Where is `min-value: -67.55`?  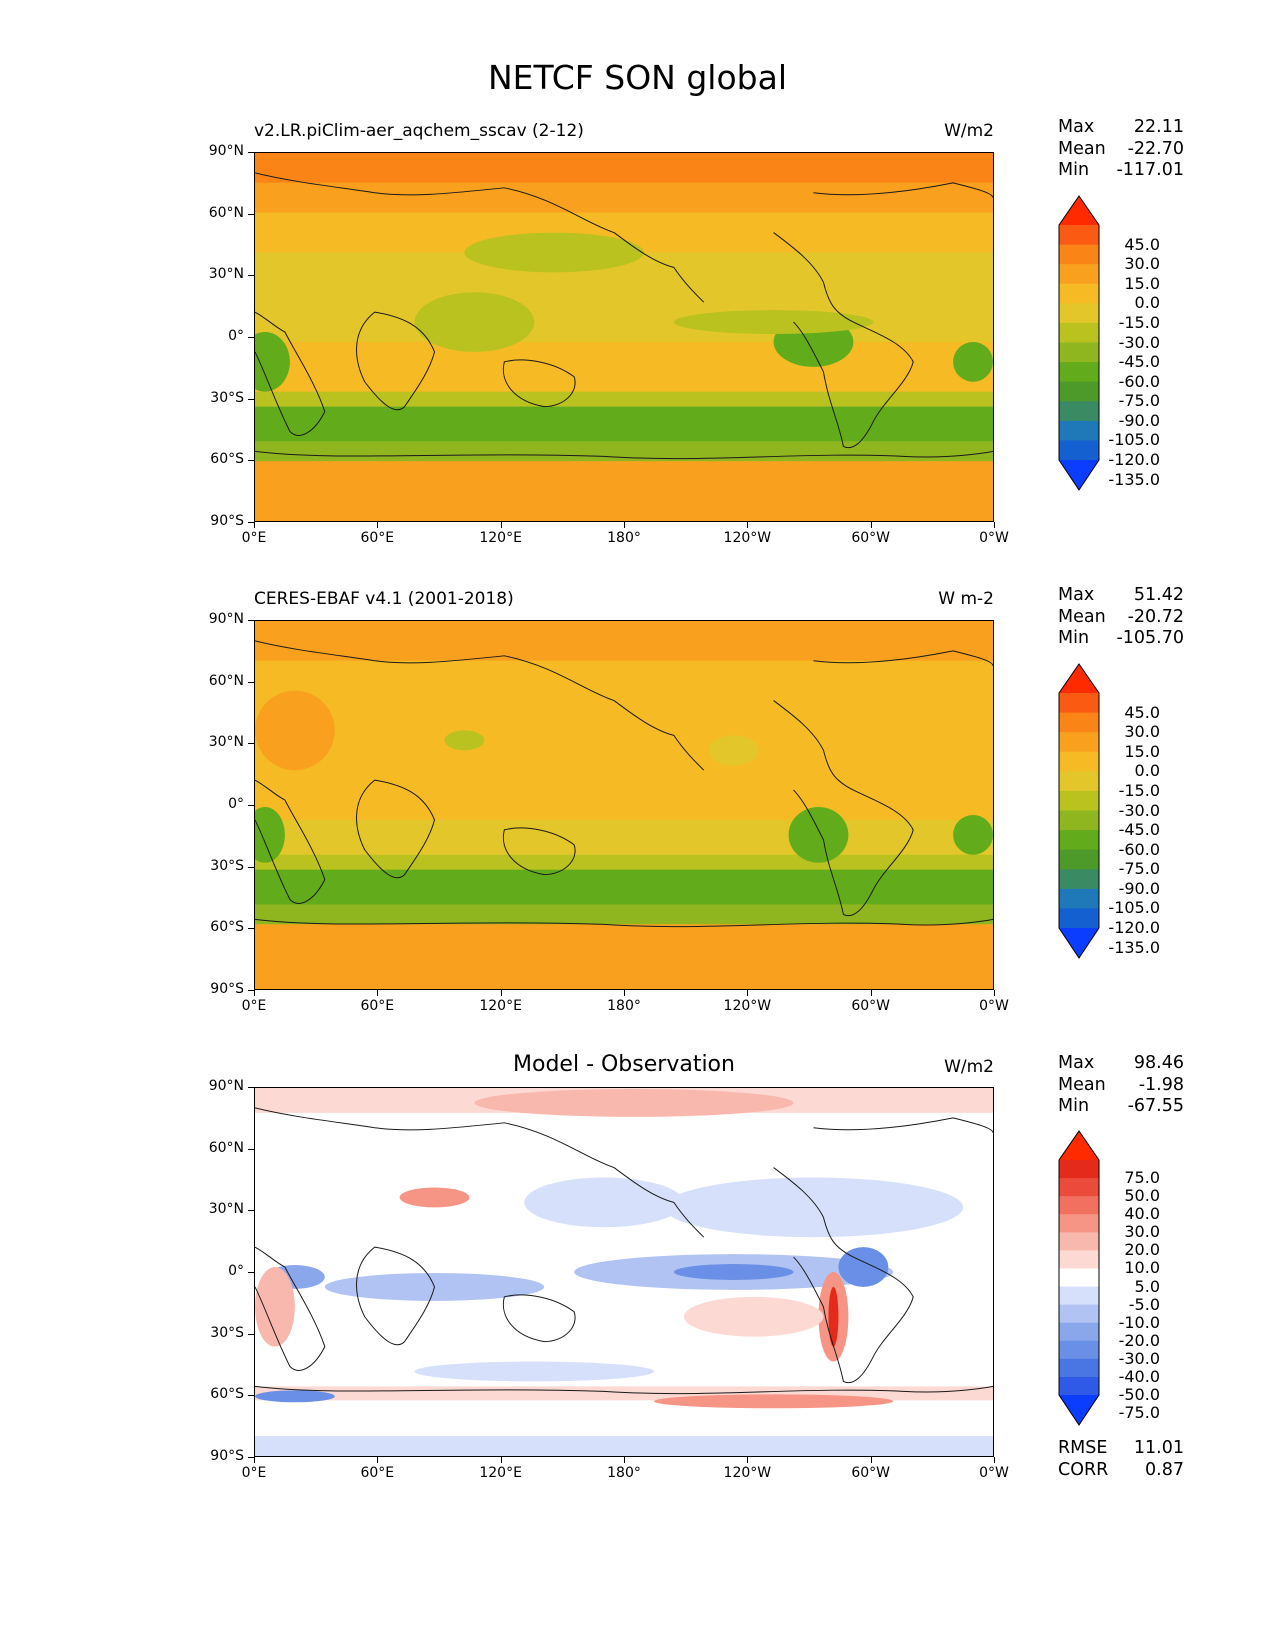 min-value: -67.55 is located at coordinates (1155, 1106).